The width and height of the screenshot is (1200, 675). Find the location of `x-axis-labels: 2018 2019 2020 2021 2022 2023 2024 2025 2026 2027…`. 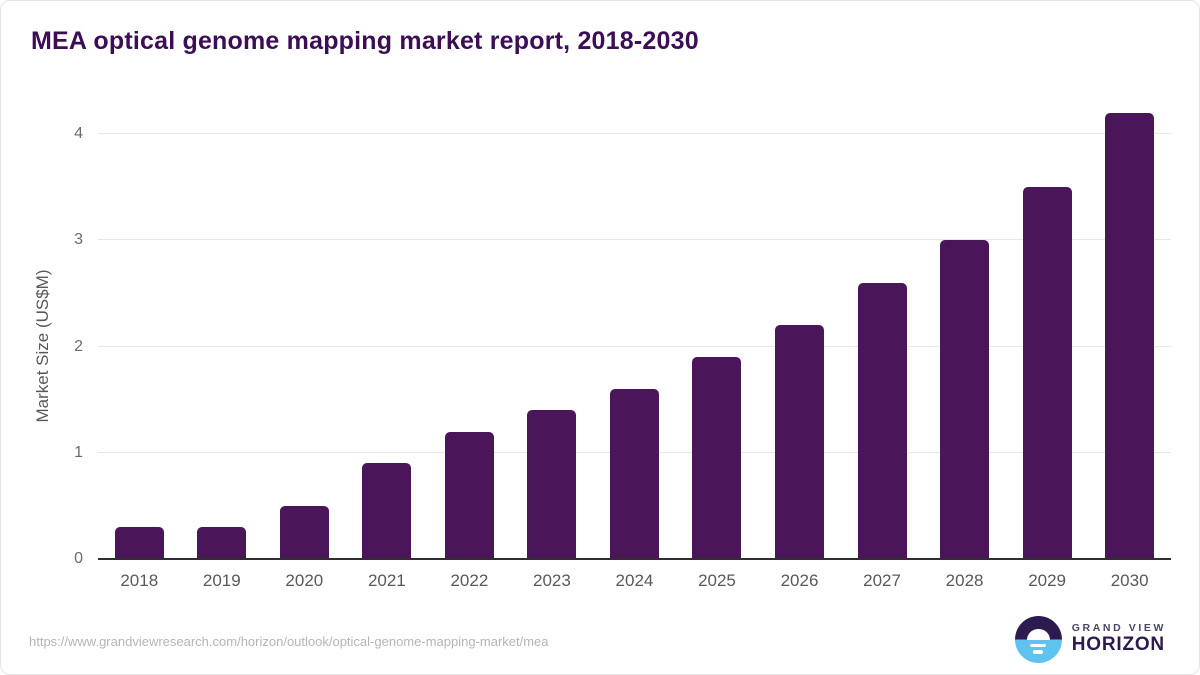

x-axis-labels: 2018 2019 2020 2021 2022 2023 2024 2025 2026 2027… is located at coordinates (634, 581).